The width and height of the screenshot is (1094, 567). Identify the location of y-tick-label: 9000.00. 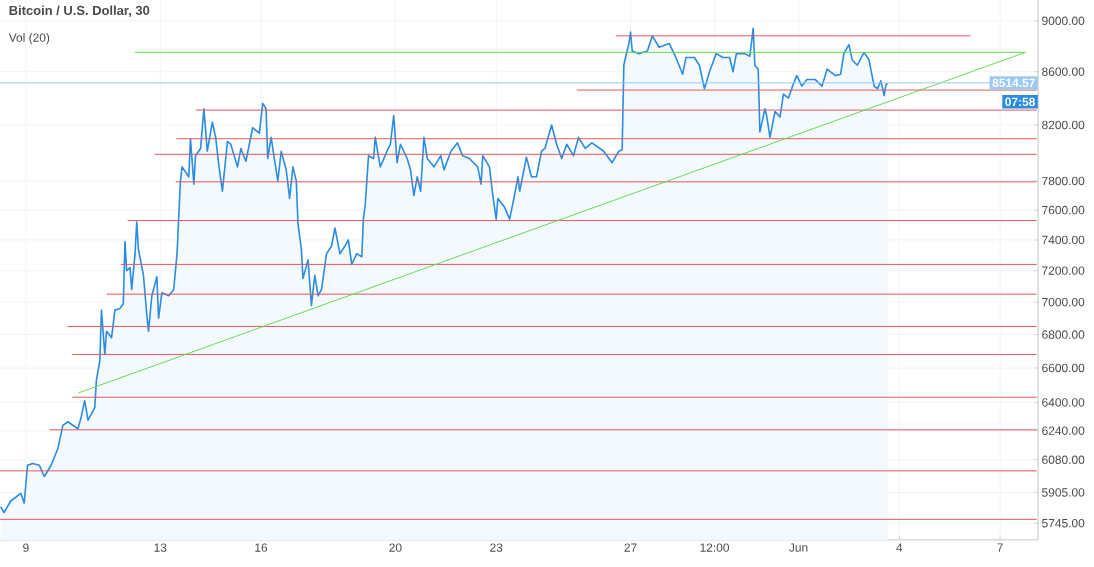
(1063, 21).